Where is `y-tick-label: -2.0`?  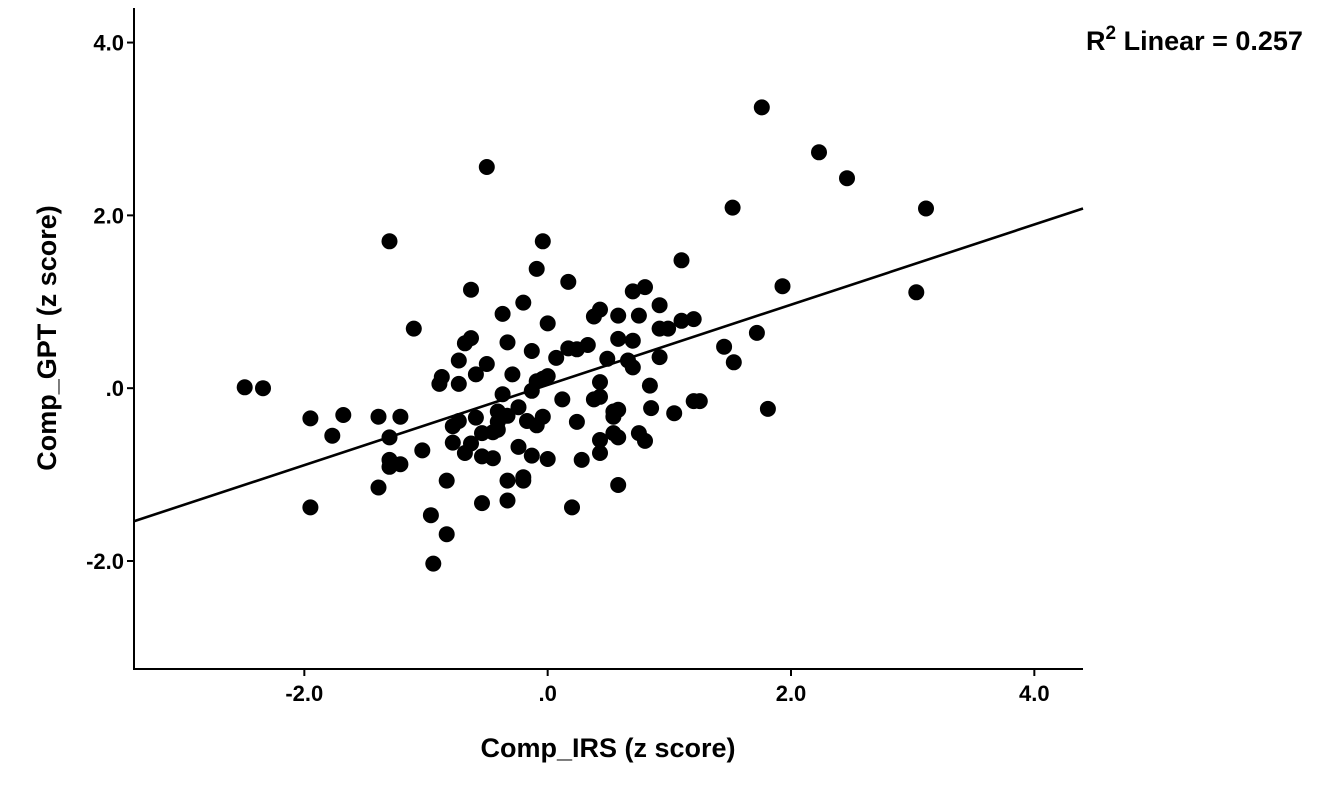 y-tick-label: -2.0 is located at coordinates (105, 561).